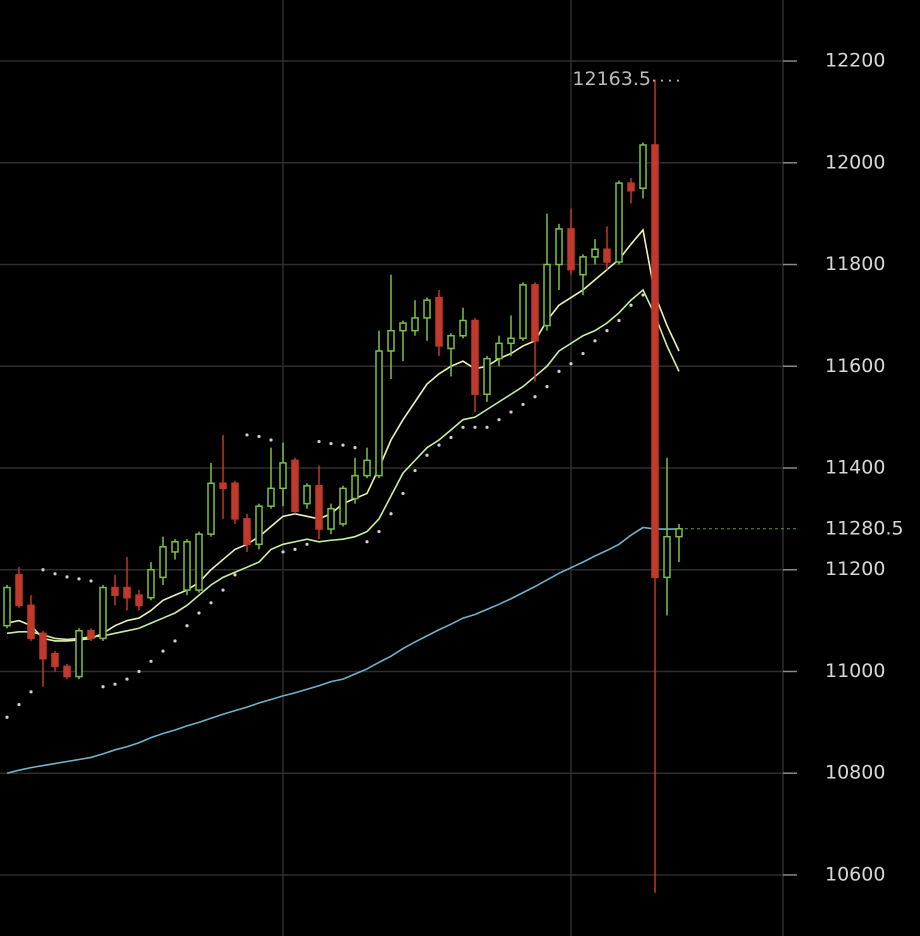  What do you see at coordinates (855, 468) in the screenshot?
I see `y-tick-label: 11400` at bounding box center [855, 468].